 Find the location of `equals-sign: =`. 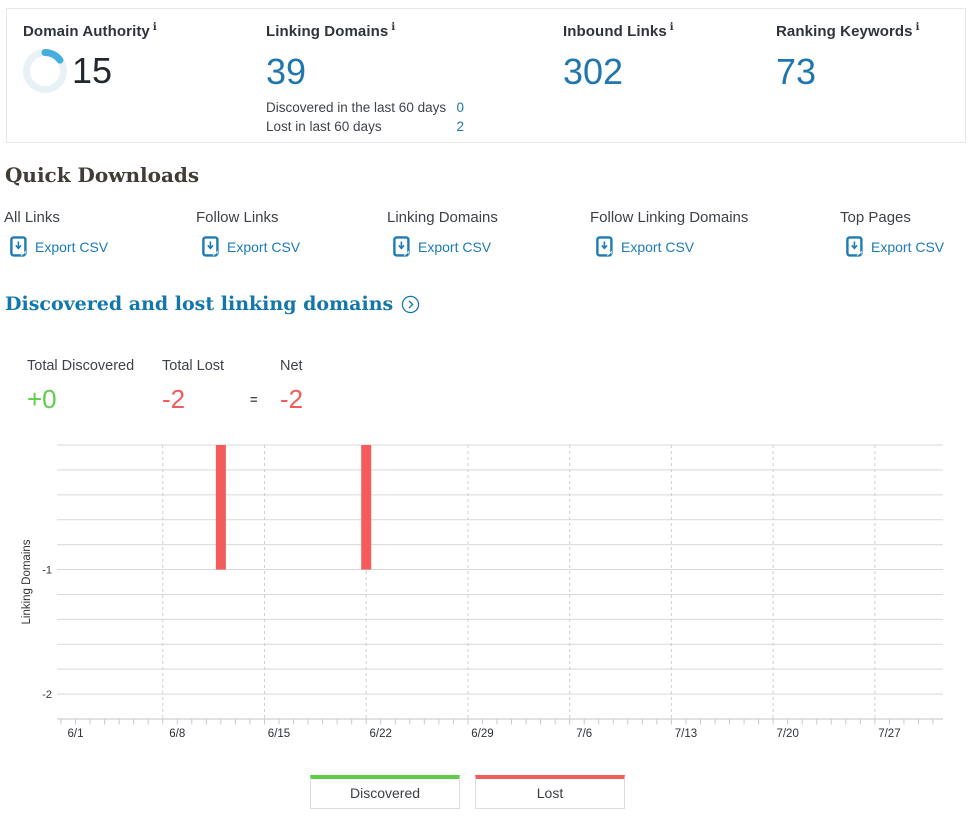

equals-sign: = is located at coordinates (254, 399).